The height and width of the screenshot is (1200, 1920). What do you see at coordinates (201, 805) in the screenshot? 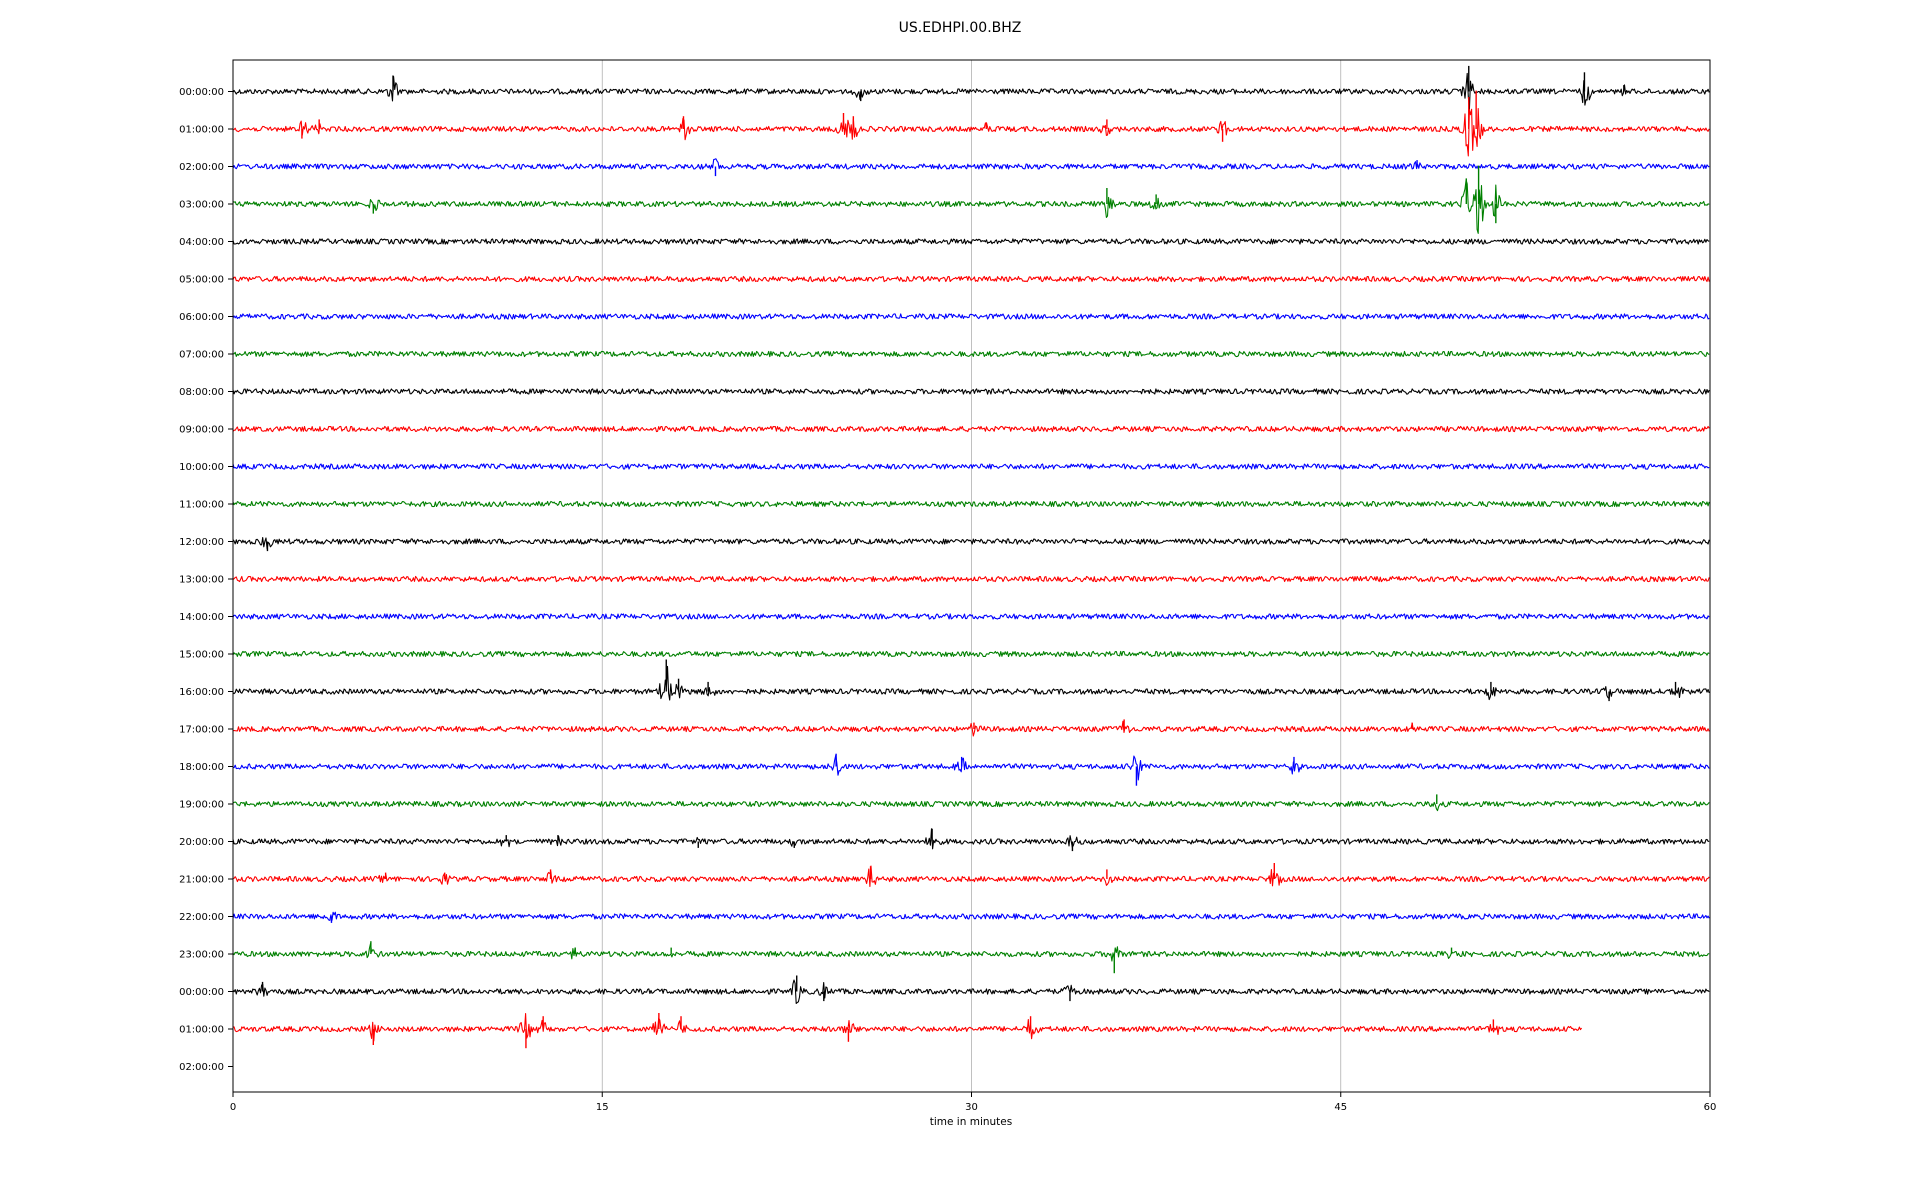
I see `y-tick-label-19: 19:00:00` at bounding box center [201, 805].